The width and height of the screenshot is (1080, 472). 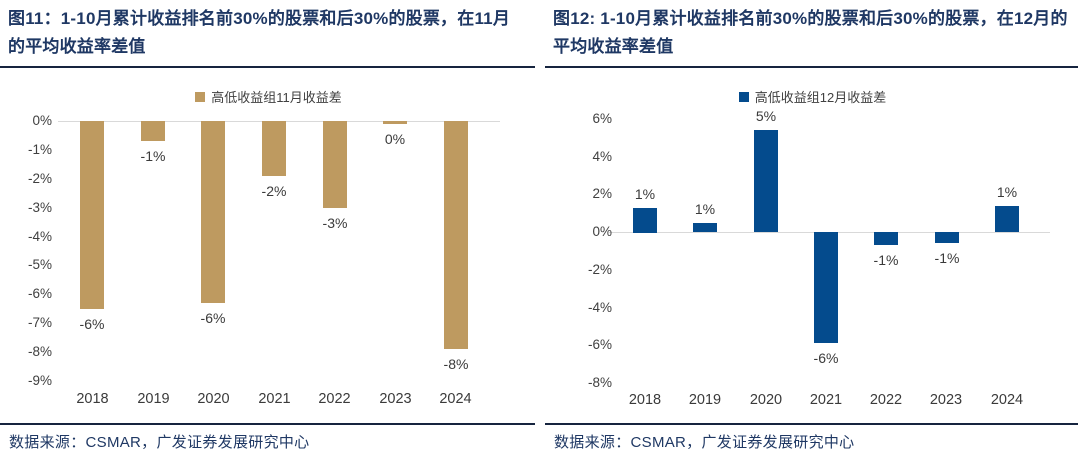 I want to click on bar-value-label: -8%, so click(x=456, y=364).